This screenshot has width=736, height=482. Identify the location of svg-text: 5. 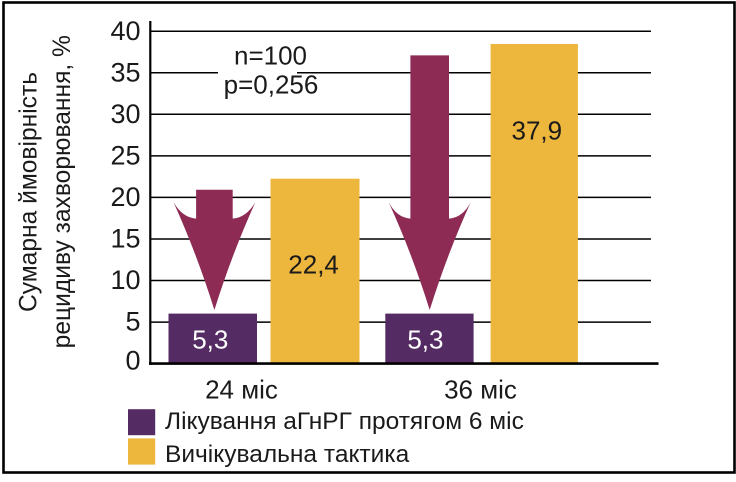
(132, 322).